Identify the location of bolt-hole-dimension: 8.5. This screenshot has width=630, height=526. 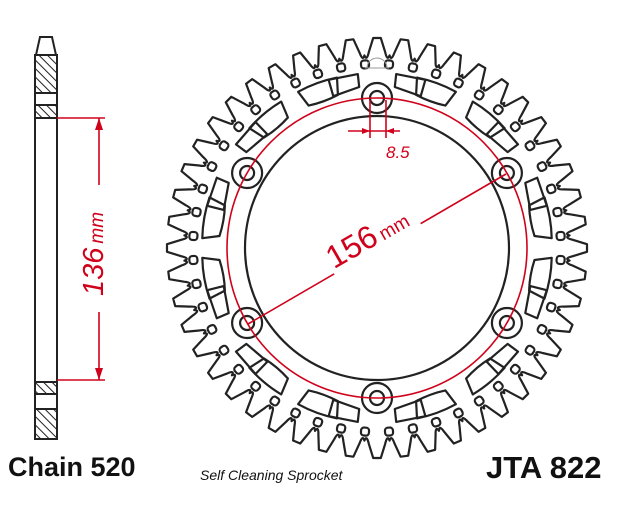
(379, 131).